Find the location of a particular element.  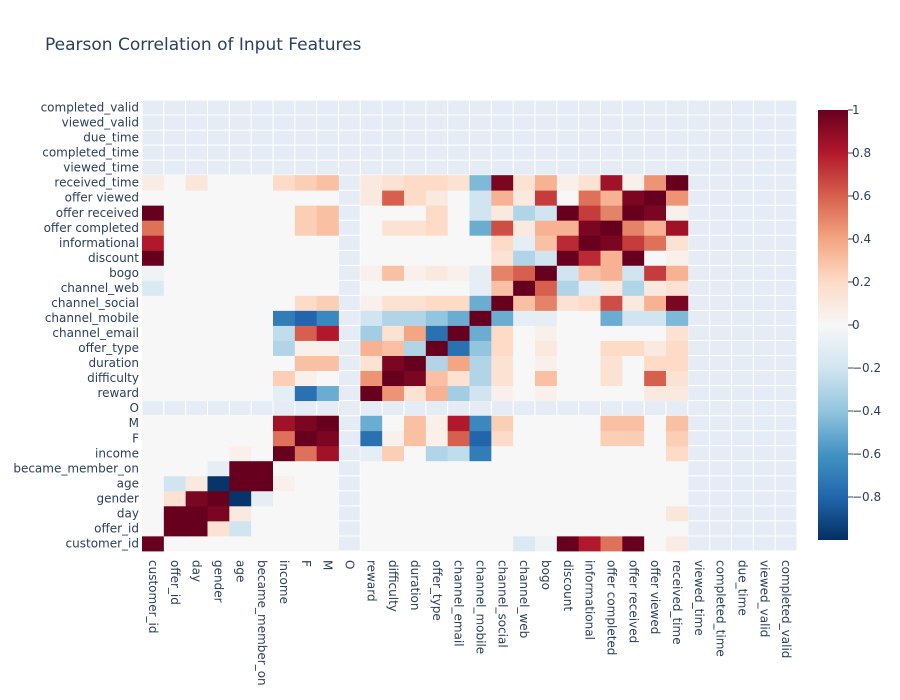

colorbar-tick-label: 0.2 is located at coordinates (861, 282).